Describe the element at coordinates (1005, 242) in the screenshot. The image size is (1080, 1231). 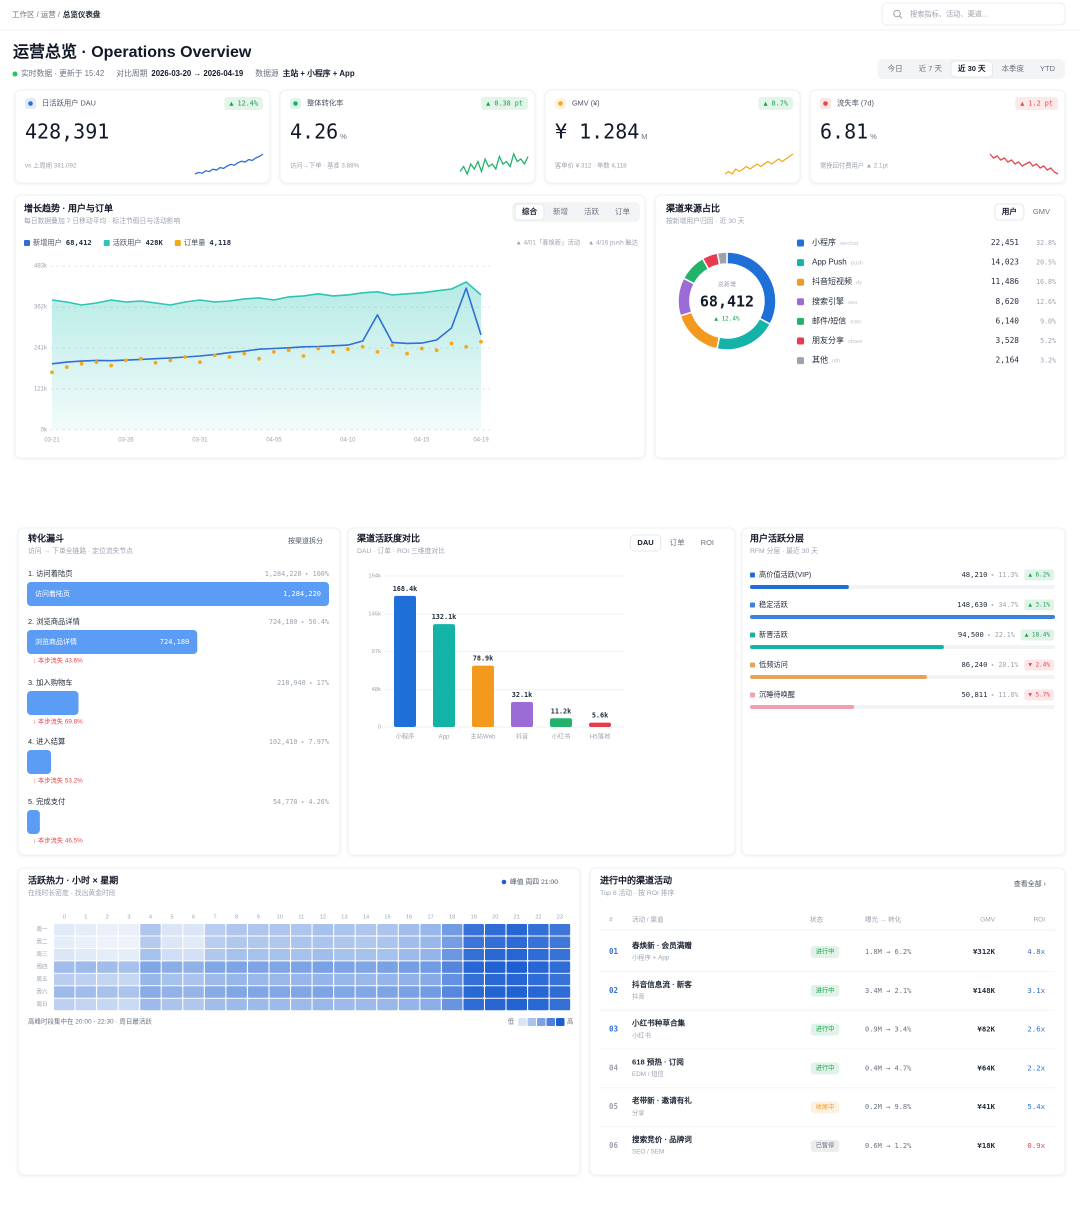
I see `channel-value: 22,451` at that location.